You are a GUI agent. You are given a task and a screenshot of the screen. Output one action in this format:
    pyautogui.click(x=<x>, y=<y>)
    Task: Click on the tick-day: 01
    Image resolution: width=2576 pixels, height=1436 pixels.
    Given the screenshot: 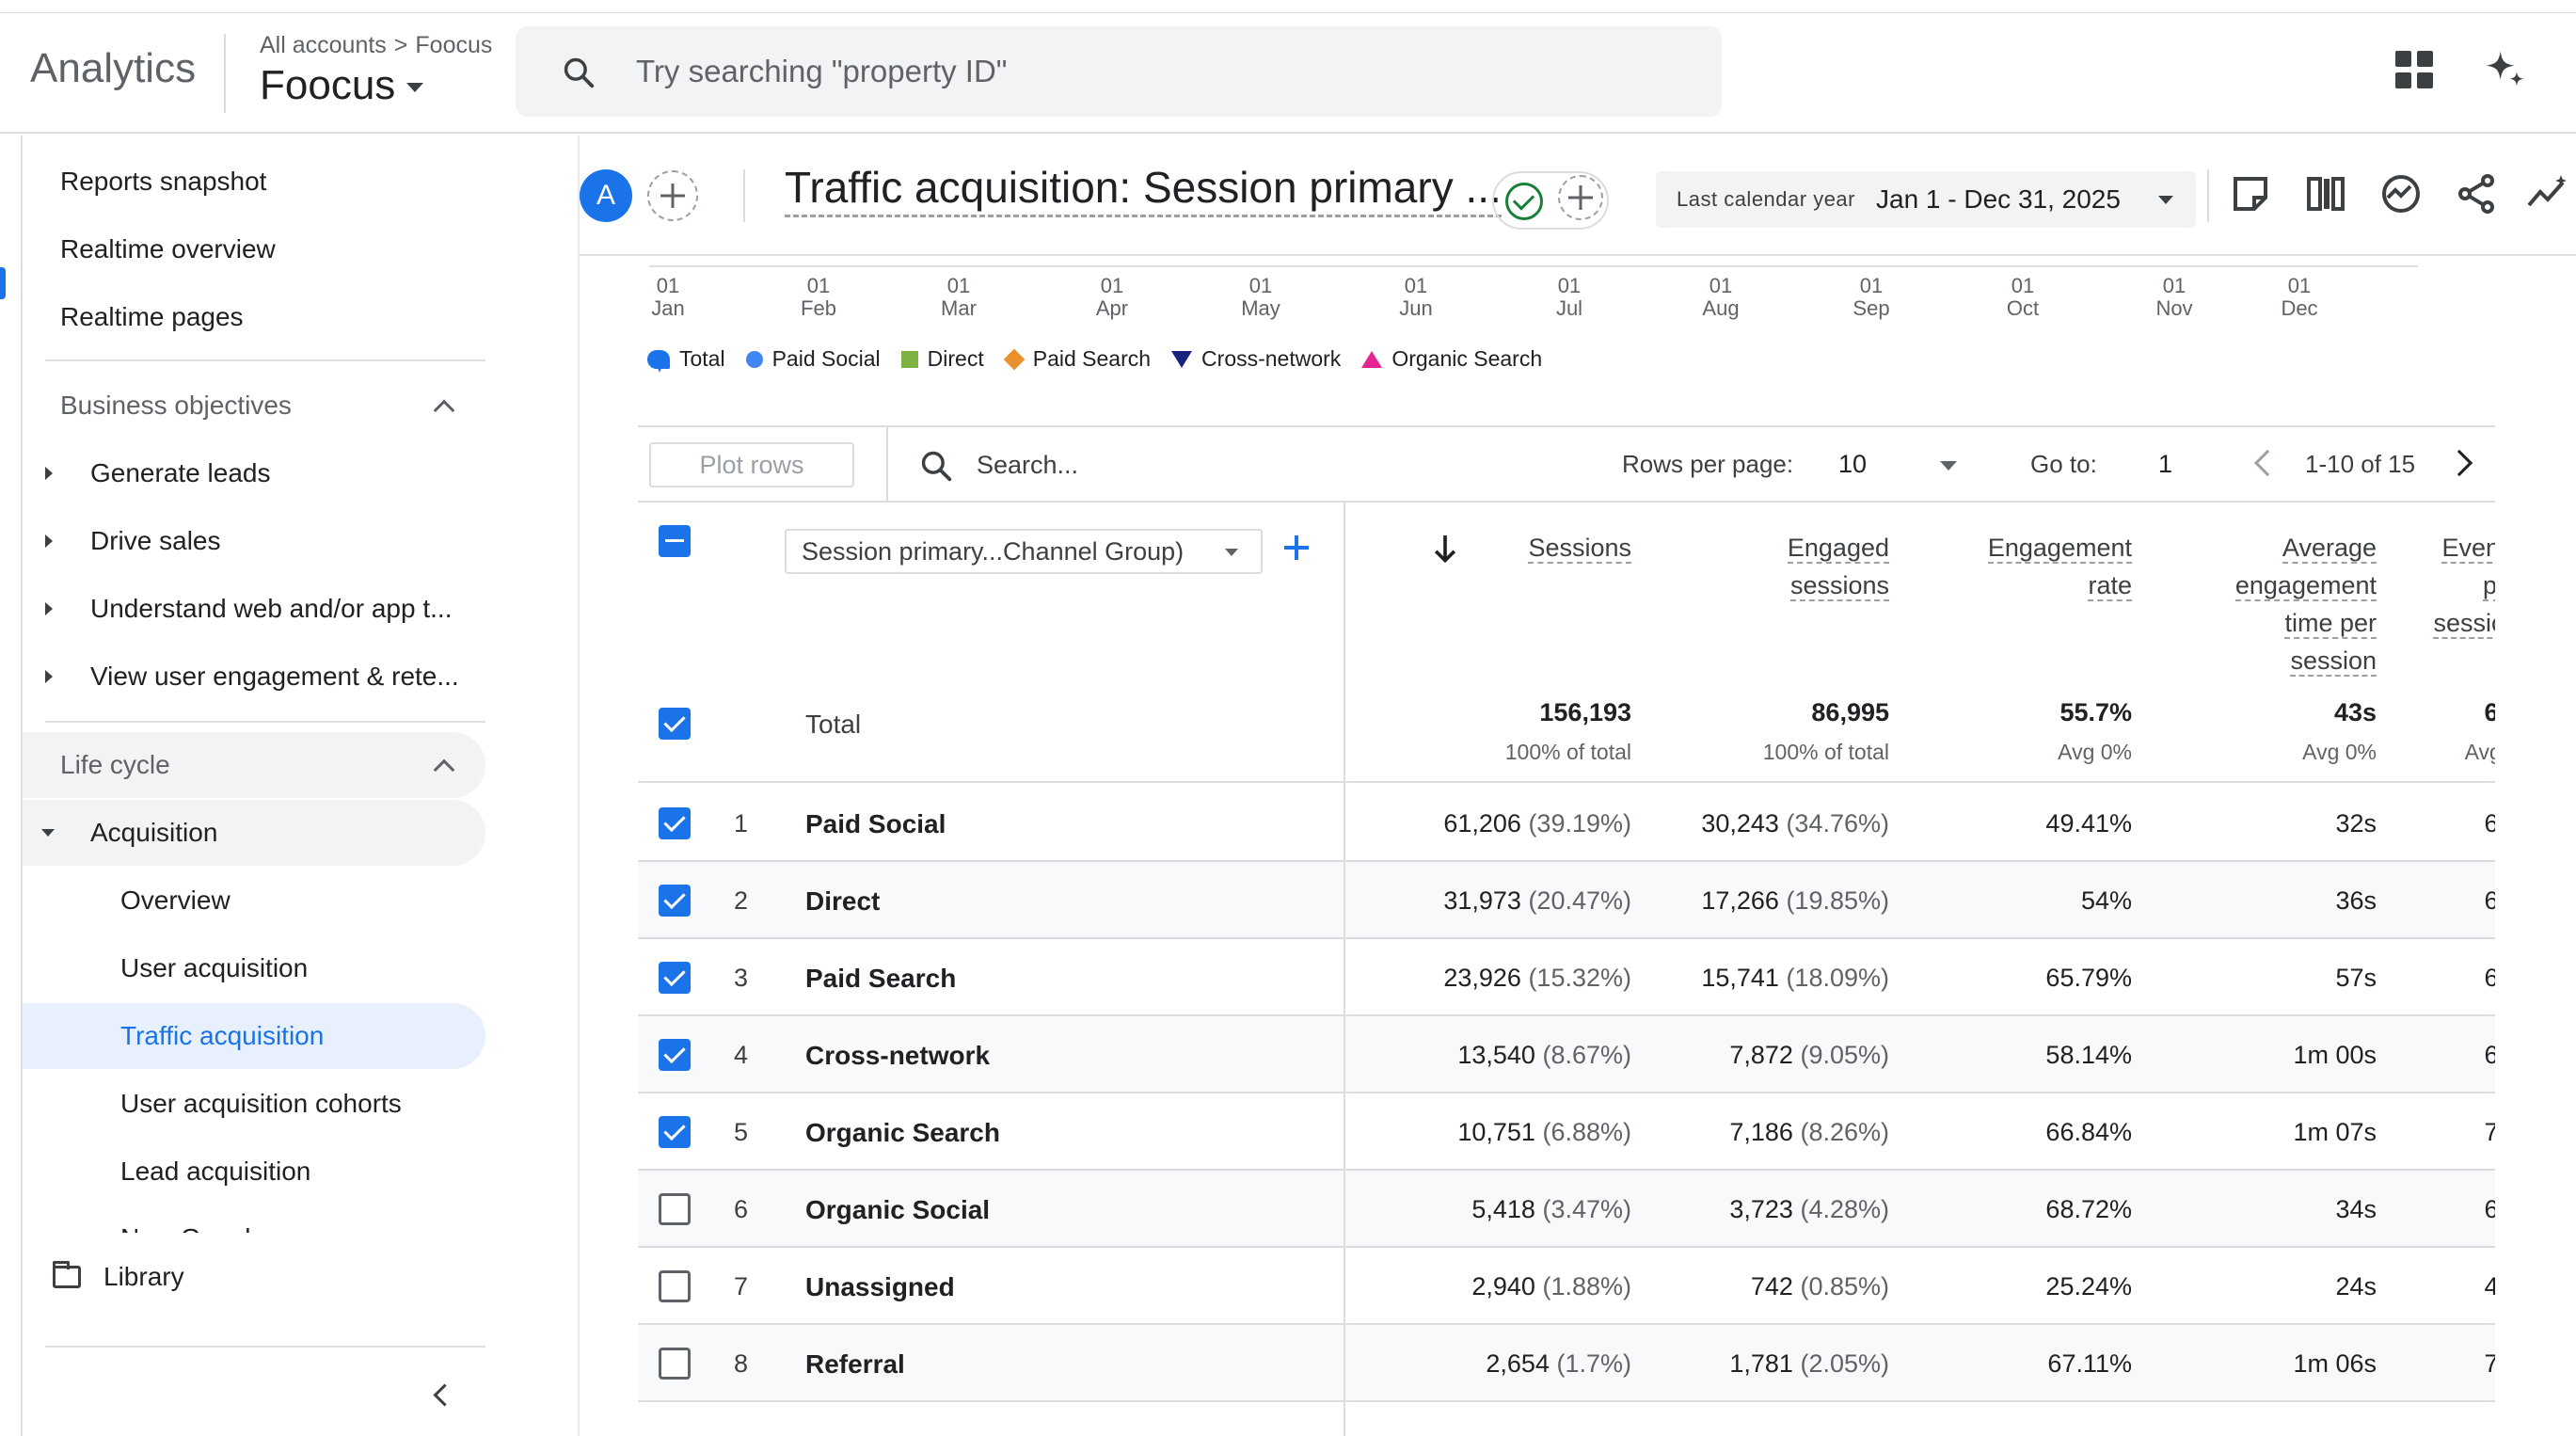 What is the action you would take?
    pyautogui.click(x=1260, y=285)
    